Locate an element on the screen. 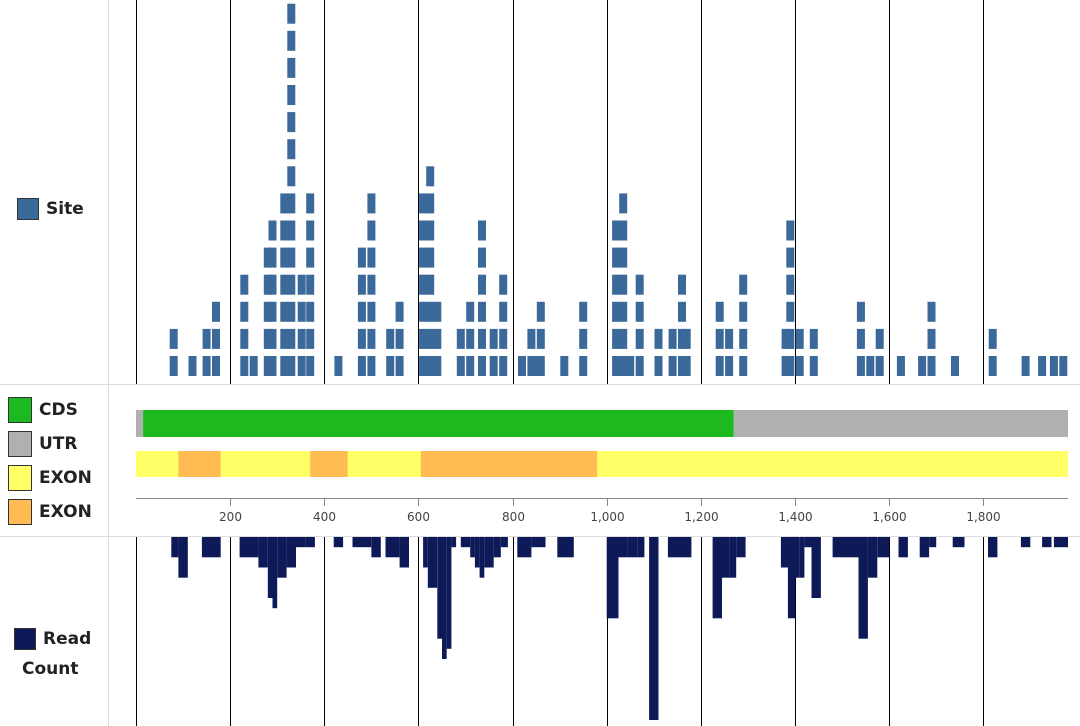 The width and height of the screenshot is (1080, 726). exon-track is located at coordinates (602, 464).